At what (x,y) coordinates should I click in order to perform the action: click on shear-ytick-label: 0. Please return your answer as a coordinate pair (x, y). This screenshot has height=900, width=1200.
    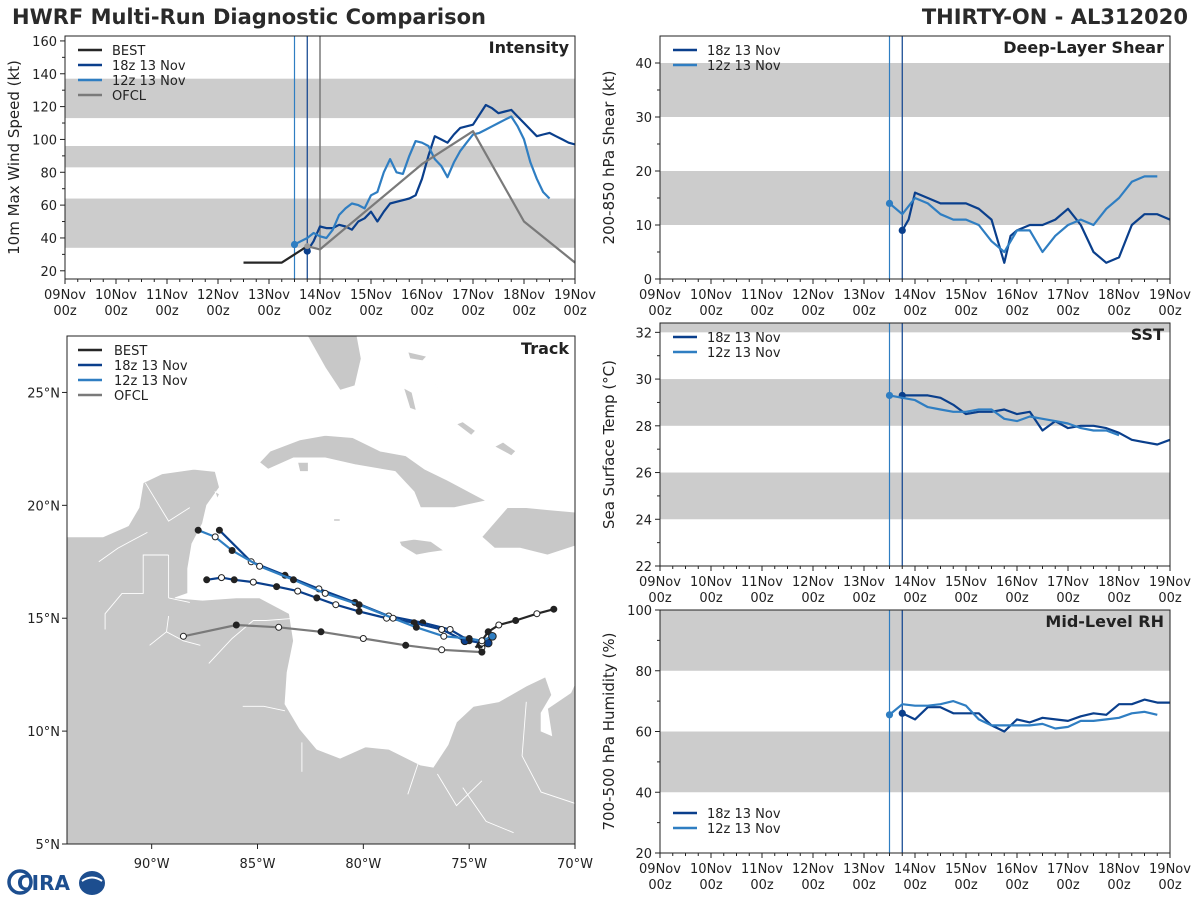
    Looking at the image, I should click on (648, 280).